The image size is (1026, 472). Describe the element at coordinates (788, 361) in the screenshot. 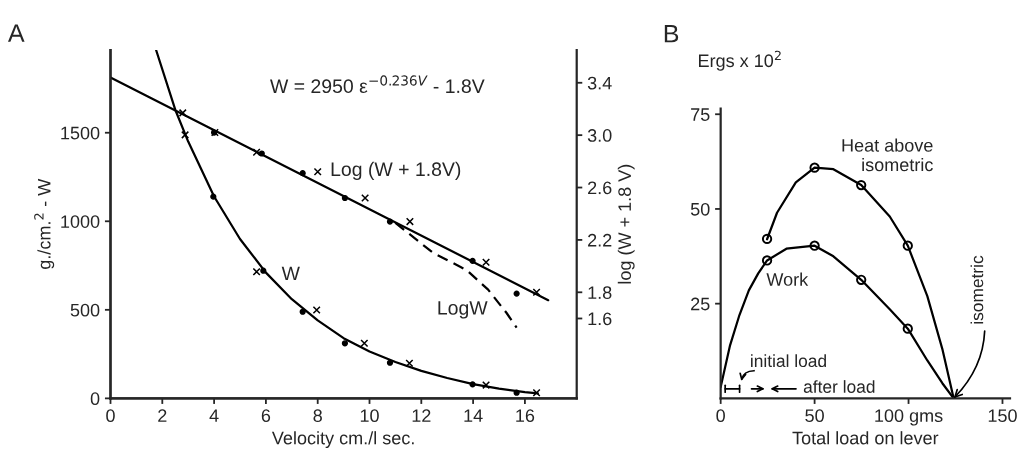

I see `annotation: initial load` at that location.